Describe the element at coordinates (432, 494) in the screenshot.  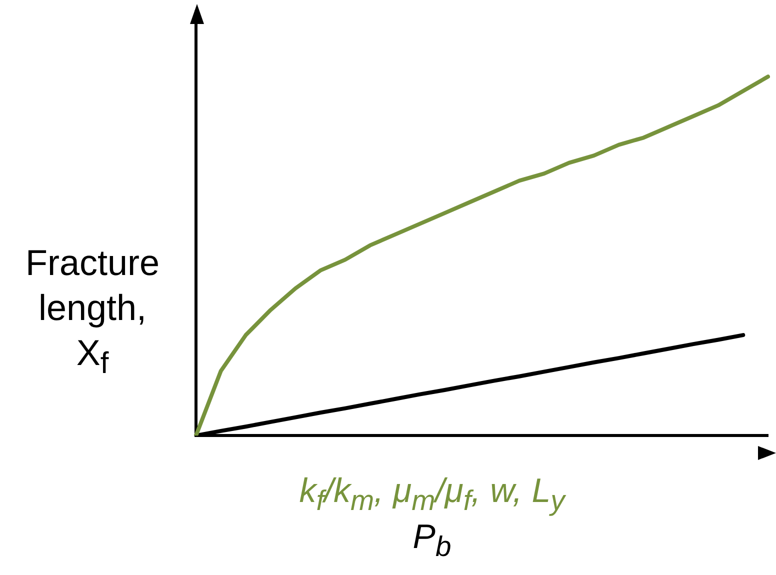
I see `text: k$_{f}$/k$_{m}$, μ$_{m}$/μ$_{f}$, w, L$_{y}$` at that location.